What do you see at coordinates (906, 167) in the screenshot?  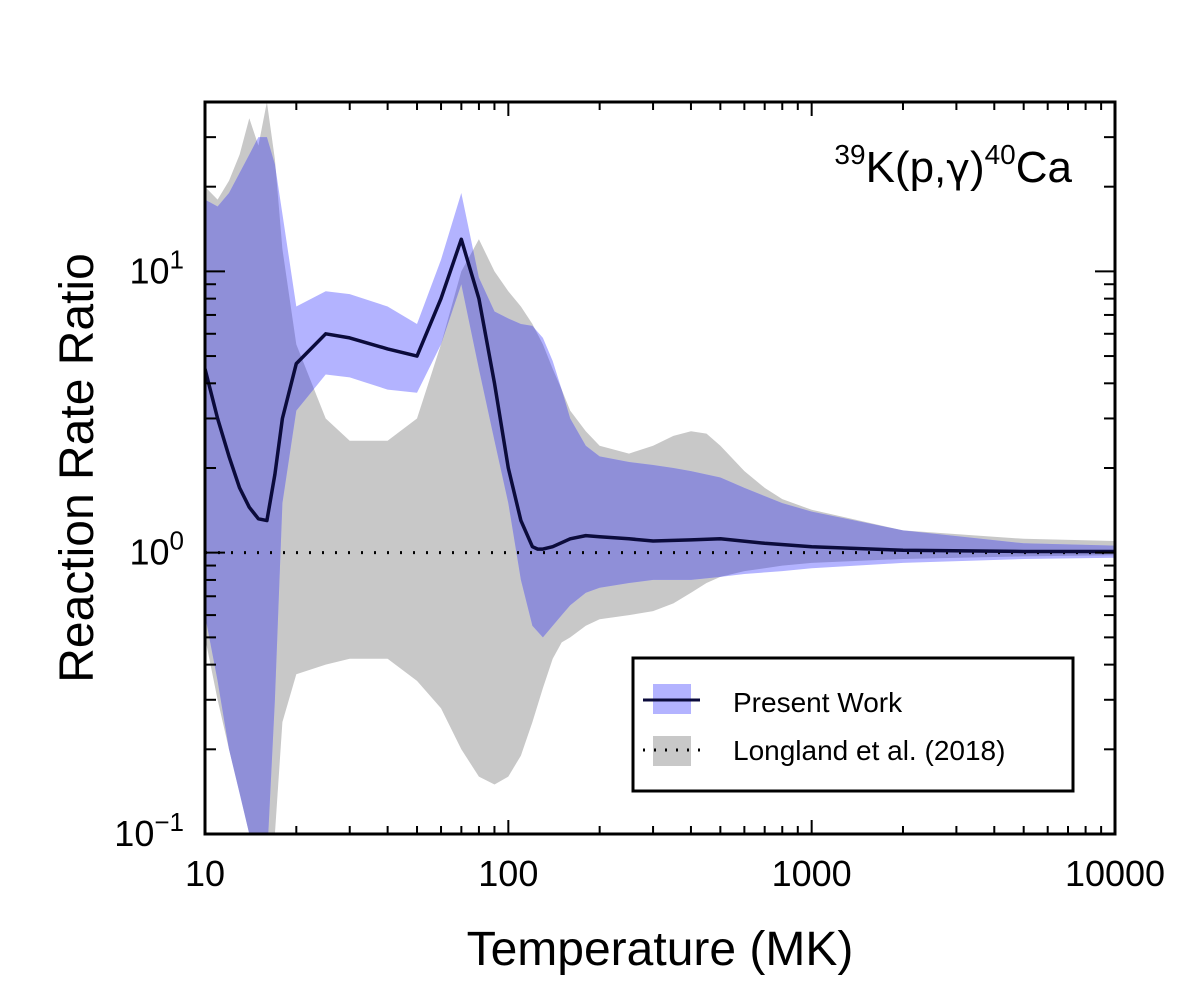 I see `reaction-target: K(p,` at bounding box center [906, 167].